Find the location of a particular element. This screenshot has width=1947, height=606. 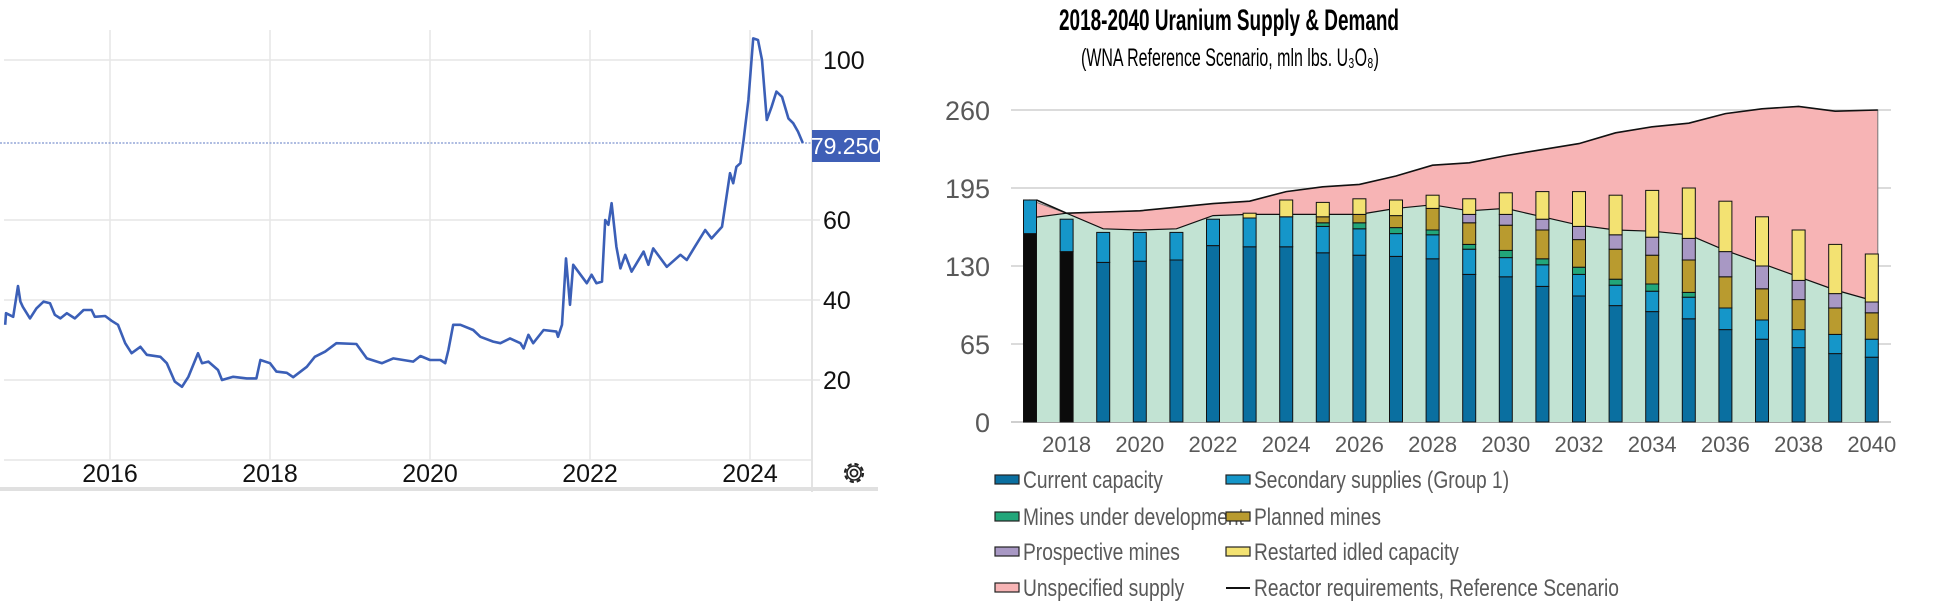

legend-item-secondary-supplies: Secondary supplies (Group 1) is located at coordinates (1367, 480).